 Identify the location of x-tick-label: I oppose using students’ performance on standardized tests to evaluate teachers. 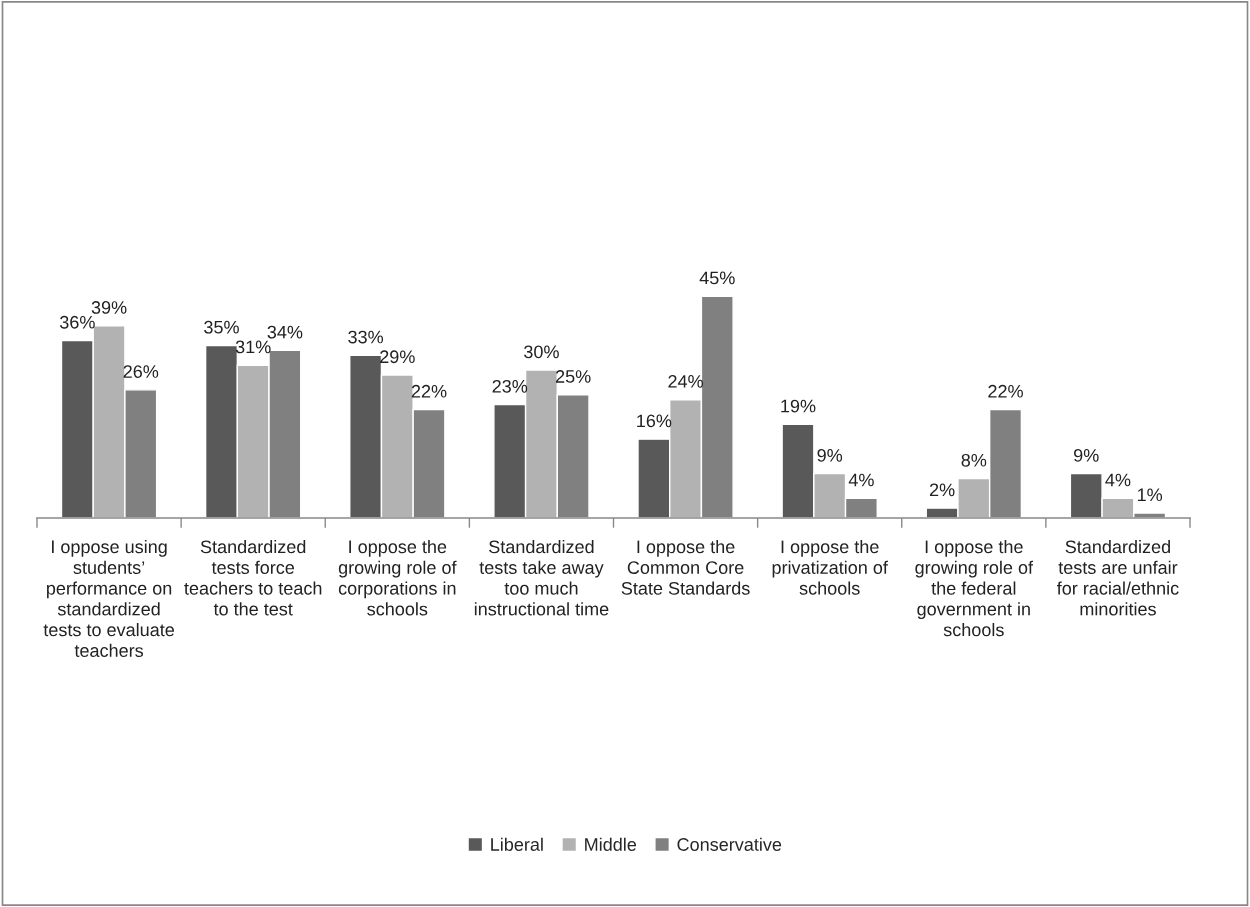
(109, 598).